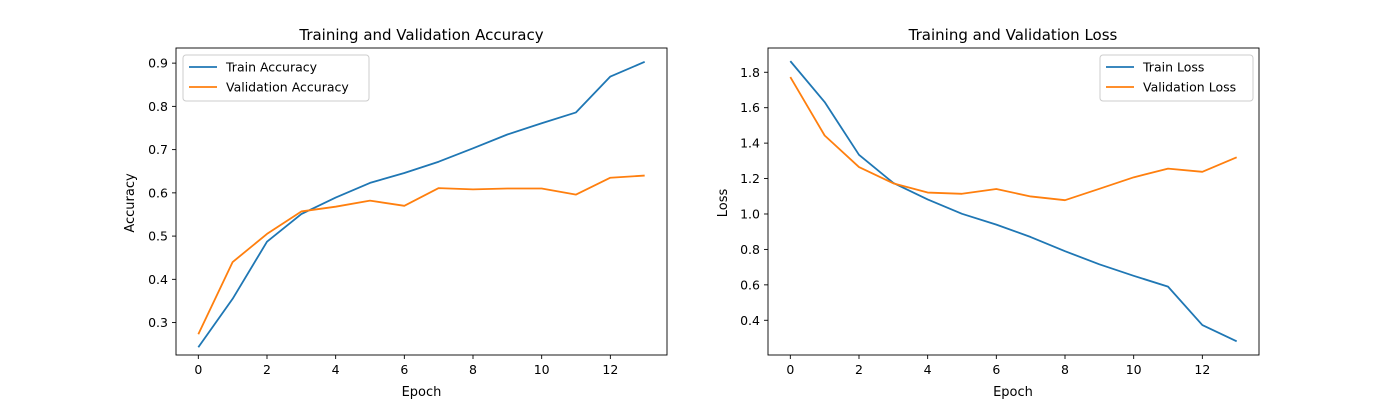 This screenshot has width=1400, height=400. What do you see at coordinates (158, 236) in the screenshot?
I see `y-tick-label: 0.5` at bounding box center [158, 236].